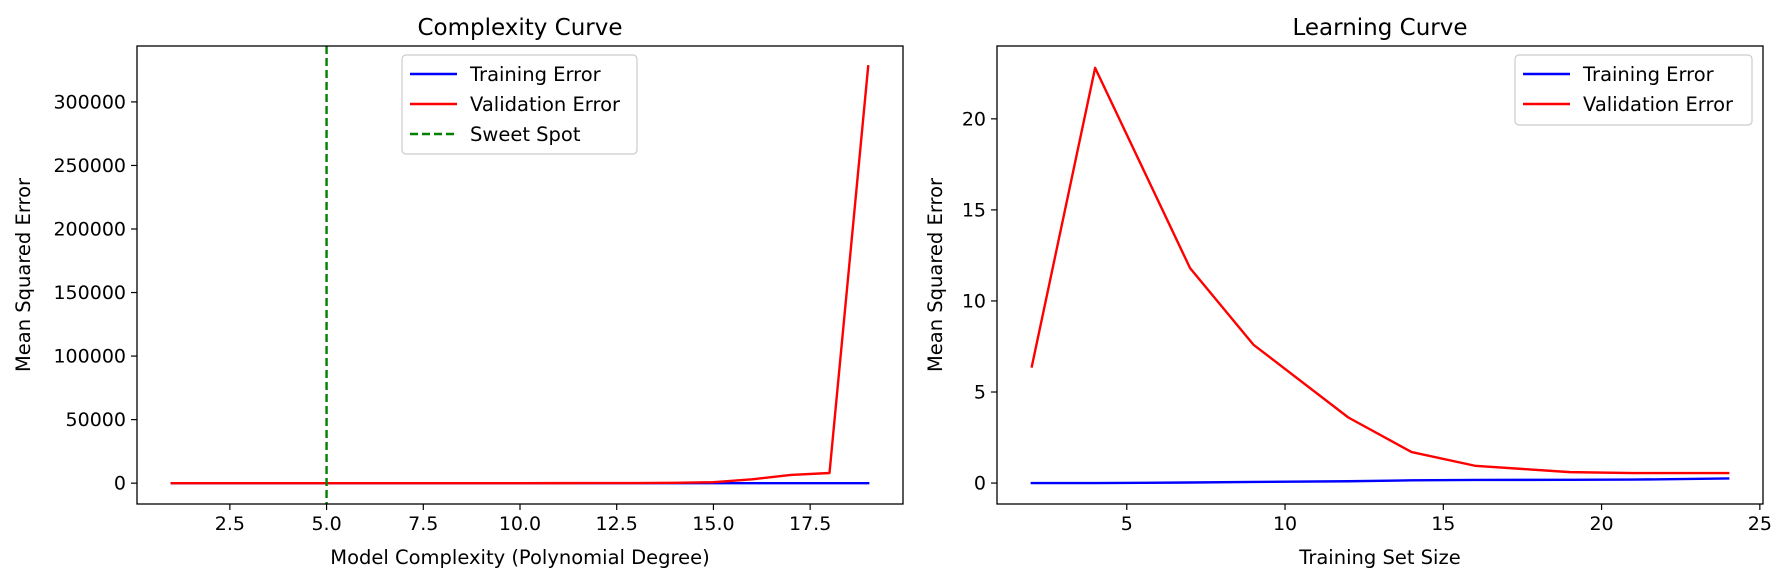 Image resolution: width=1784 pixels, height=586 pixels. What do you see at coordinates (1285, 524) in the screenshot?
I see `x-tick-label: 10` at bounding box center [1285, 524].